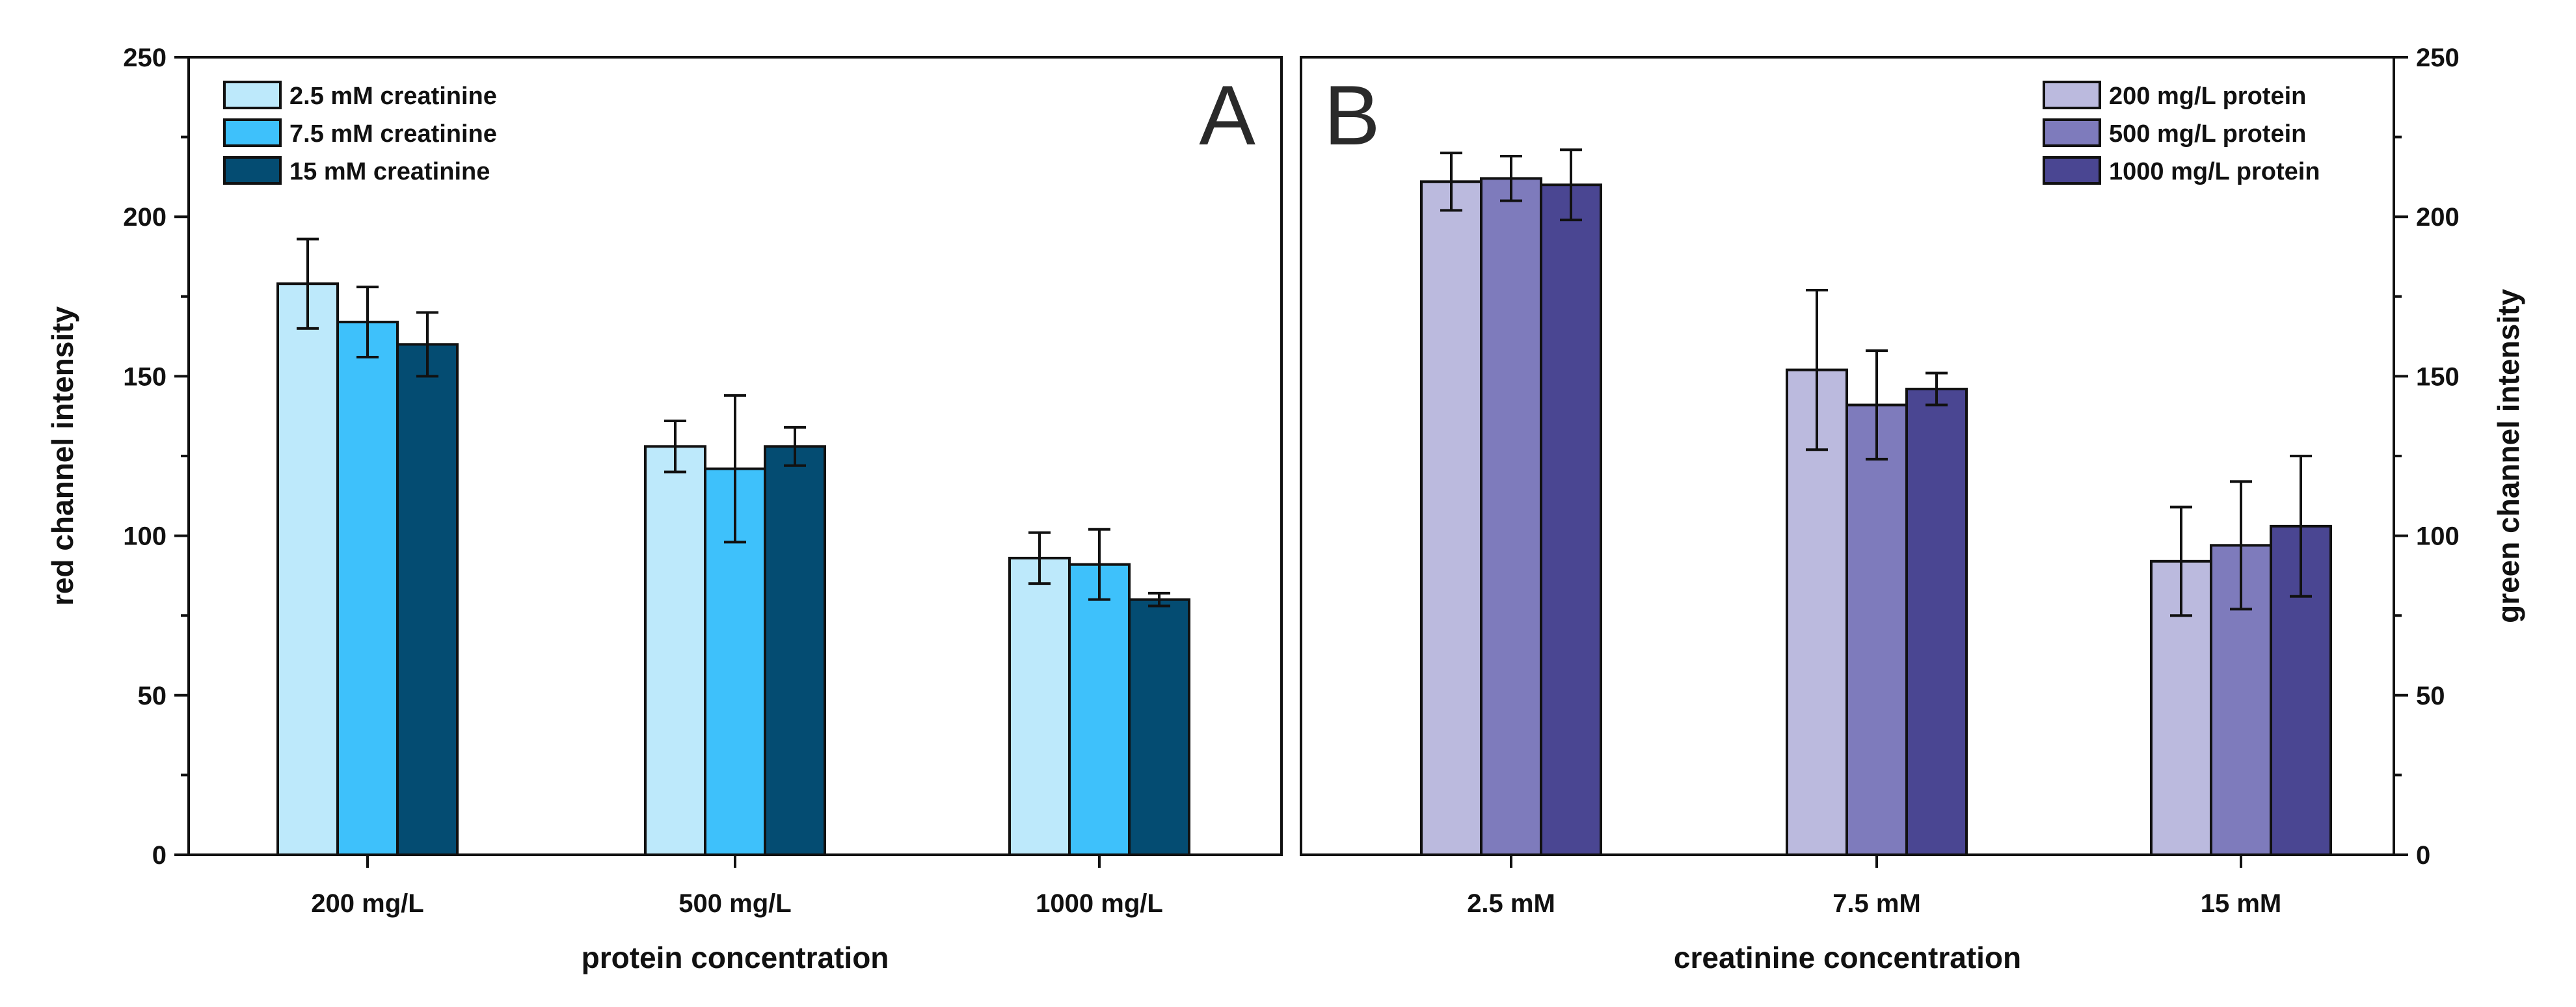 The image size is (2576, 1007). What do you see at coordinates (393, 134) in the screenshot?
I see `legend-label: 7.5 mM creatinine` at bounding box center [393, 134].